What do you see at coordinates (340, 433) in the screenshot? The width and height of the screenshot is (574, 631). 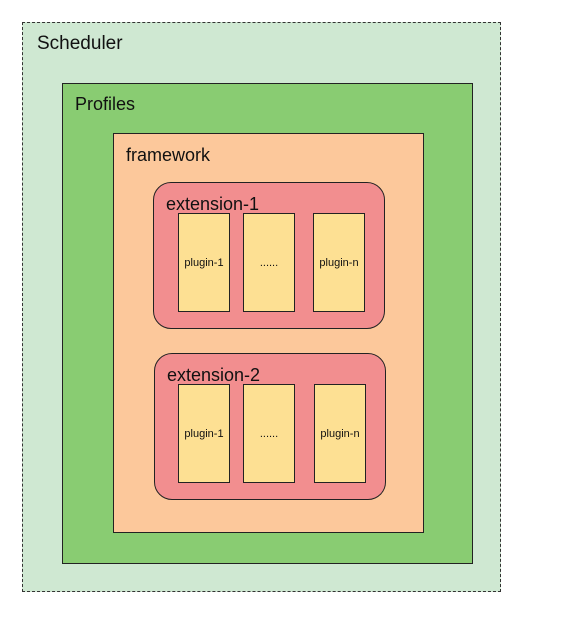 I see `extension-2-plugin-n: plugin-n` at bounding box center [340, 433].